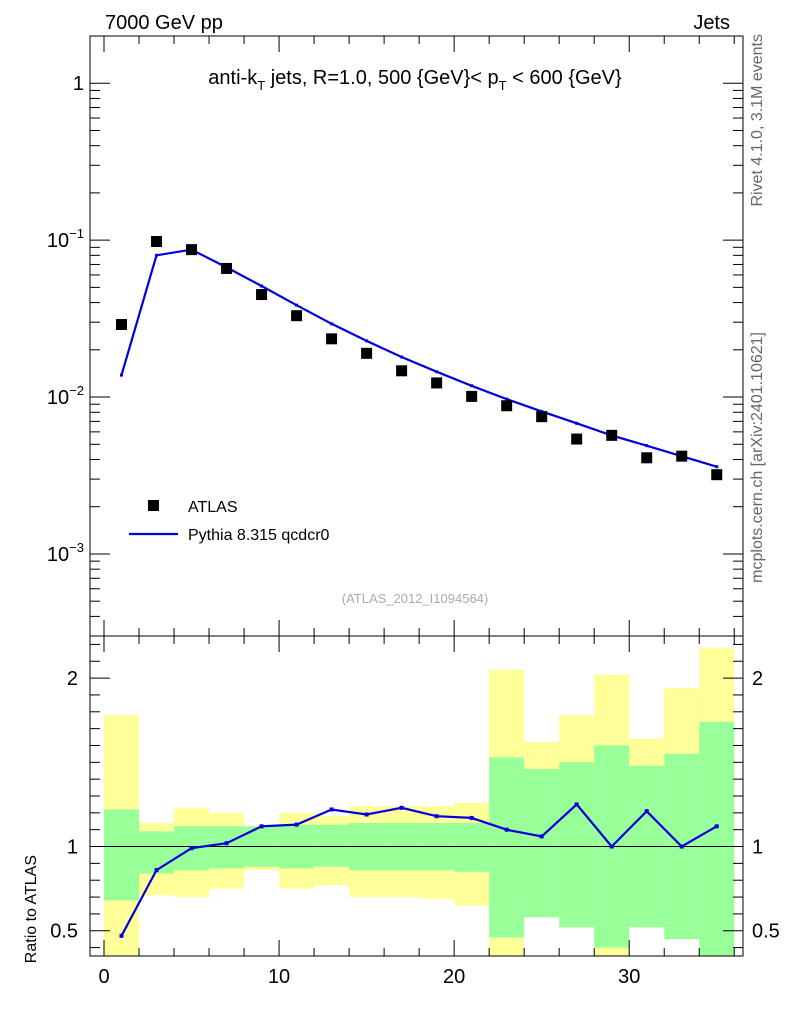 Image resolution: width=786 pixels, height=1024 pixels. Describe the element at coordinates (213, 507) in the screenshot. I see `legend-label-atlas: ATLAS` at that location.